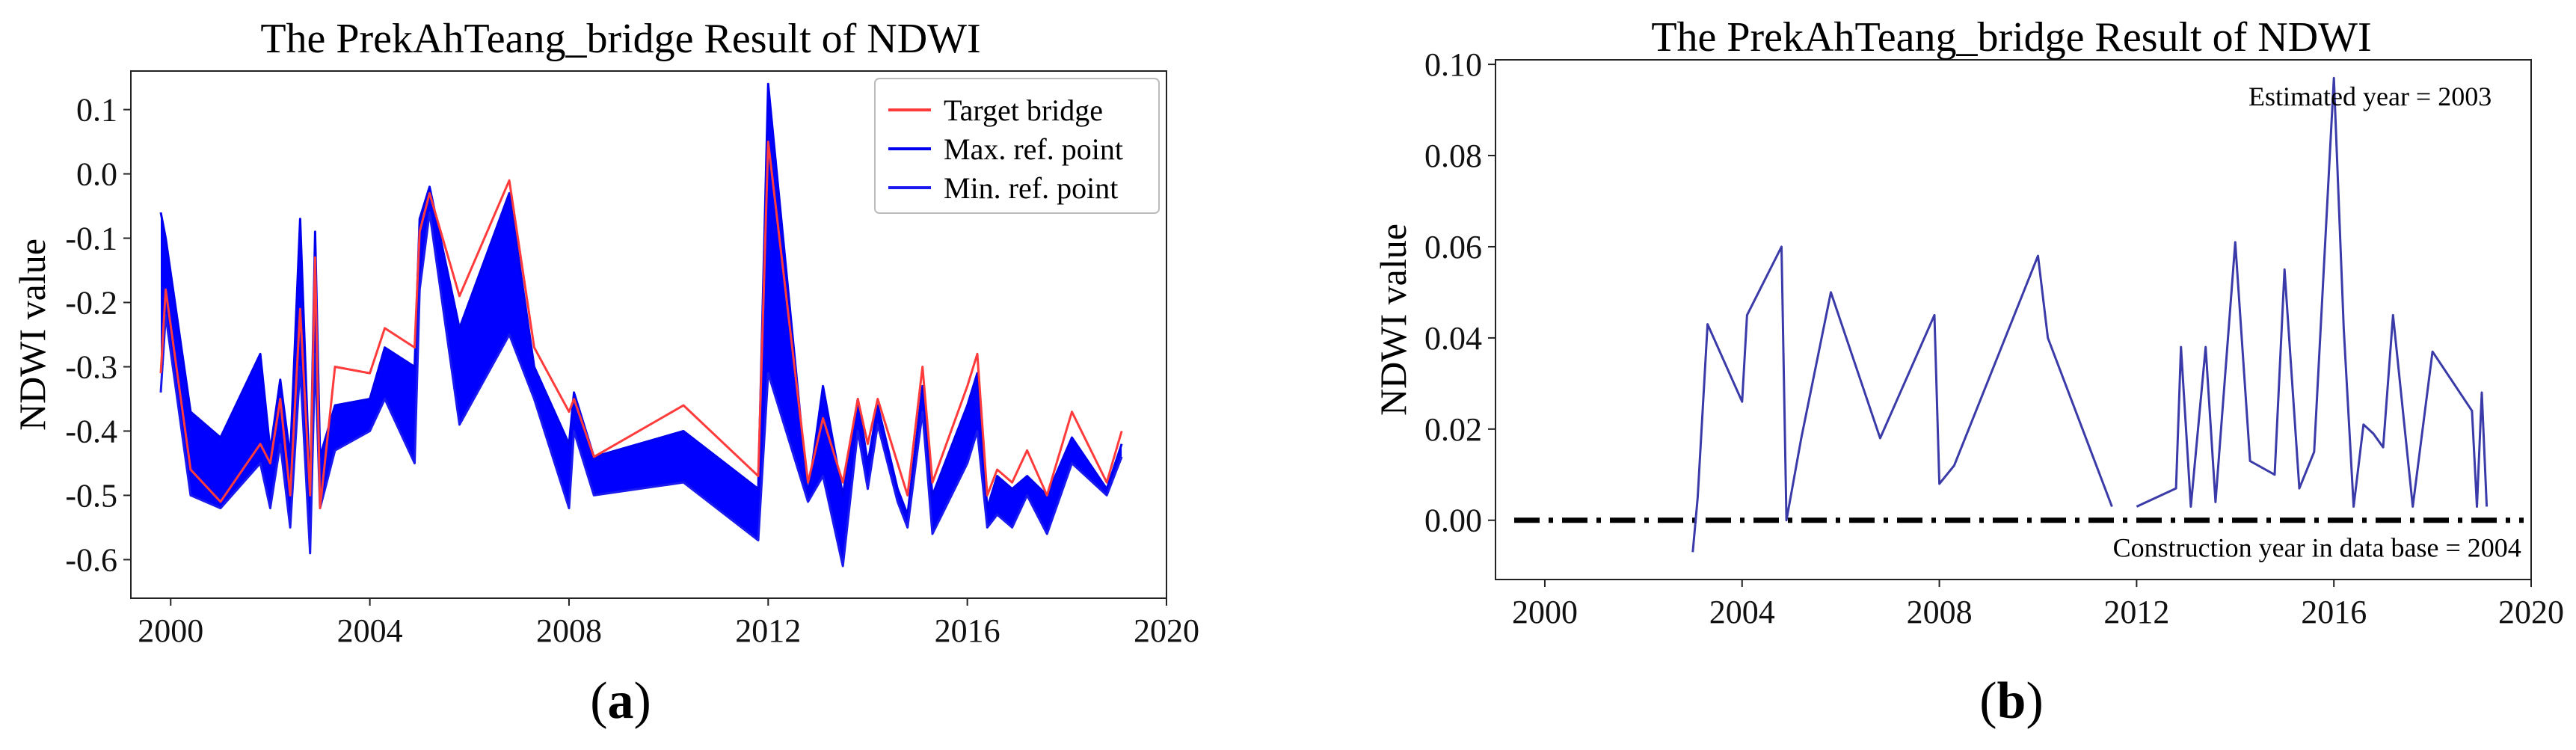 This screenshot has width=2576, height=750. Describe the element at coordinates (2317, 548) in the screenshot. I see `construction-year-annotation: Construction year in data base = 2004` at that location.